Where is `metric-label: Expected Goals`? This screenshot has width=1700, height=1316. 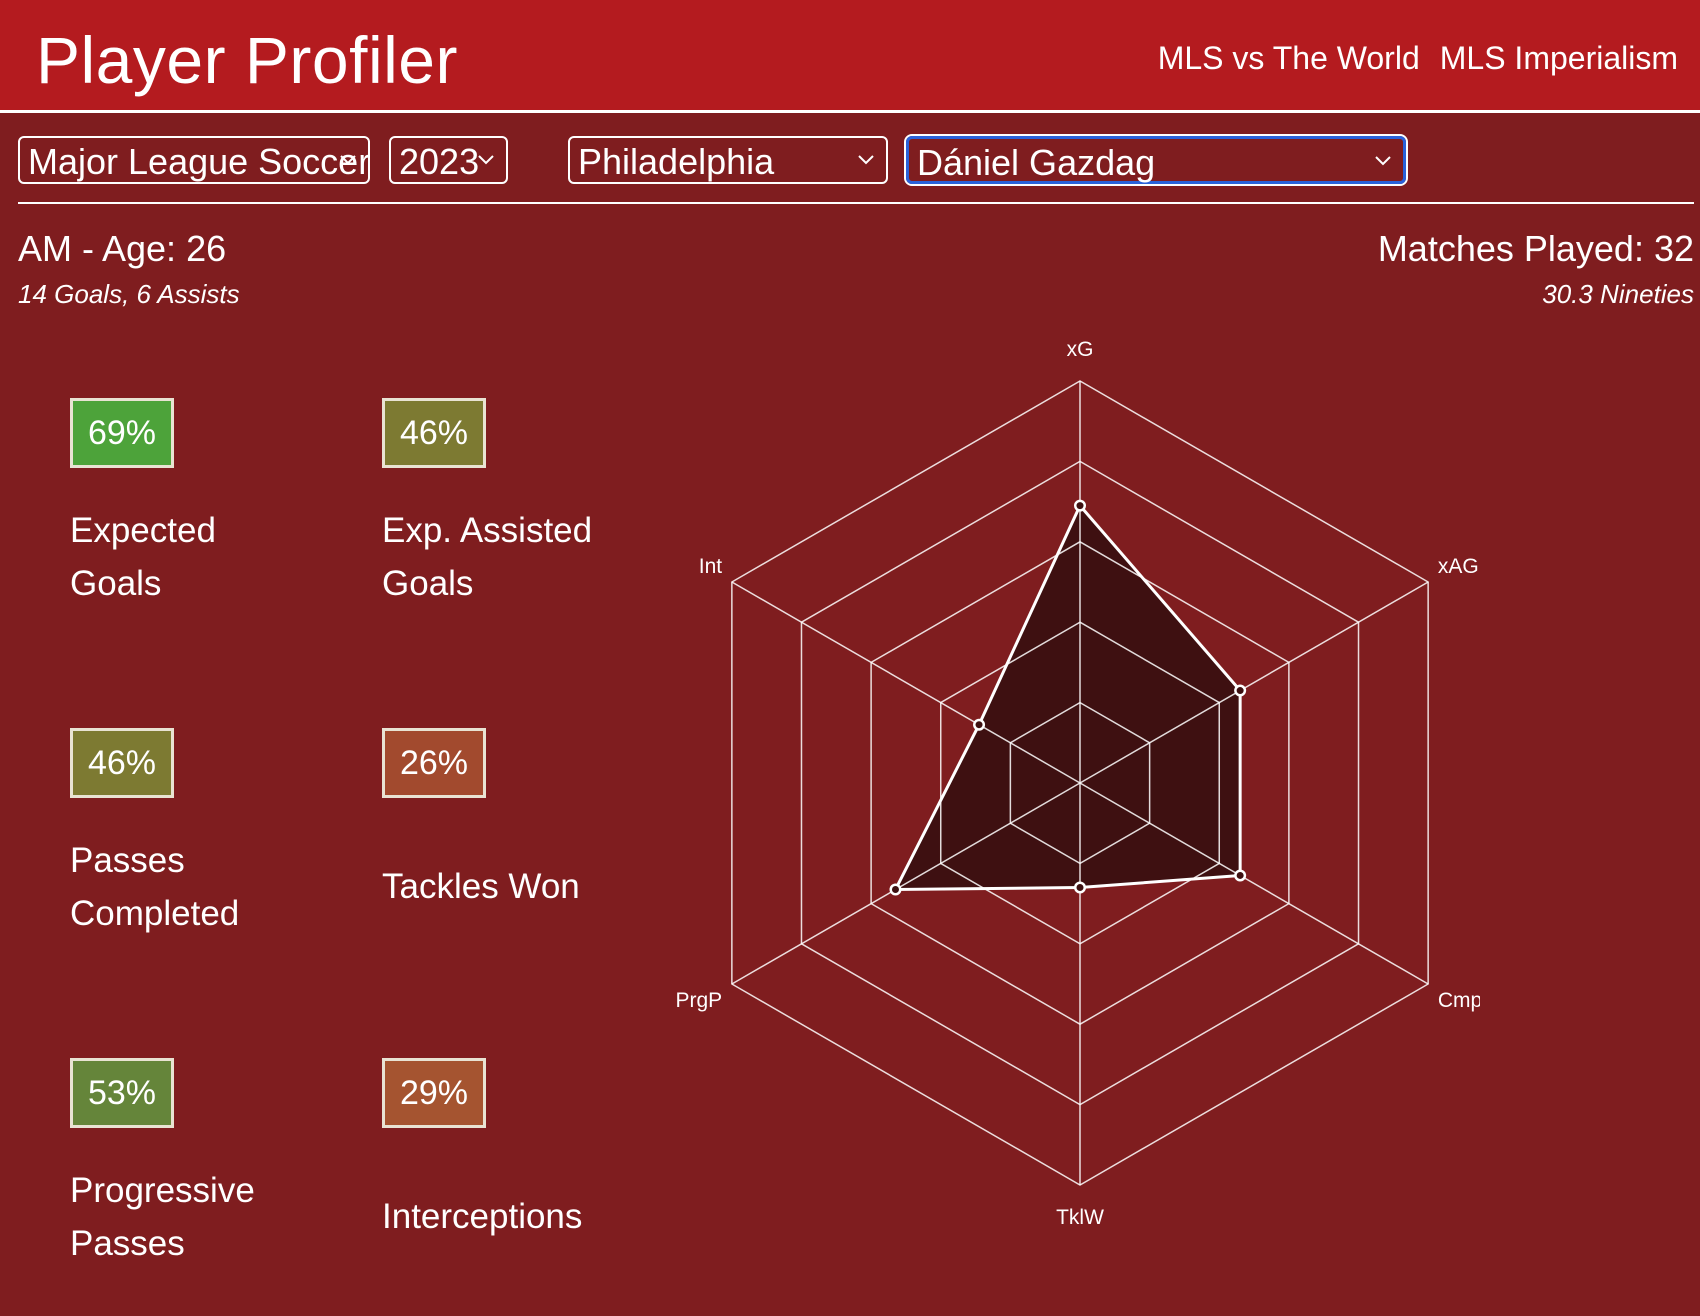
metric-label: Expected Goals is located at coordinates (143, 557).